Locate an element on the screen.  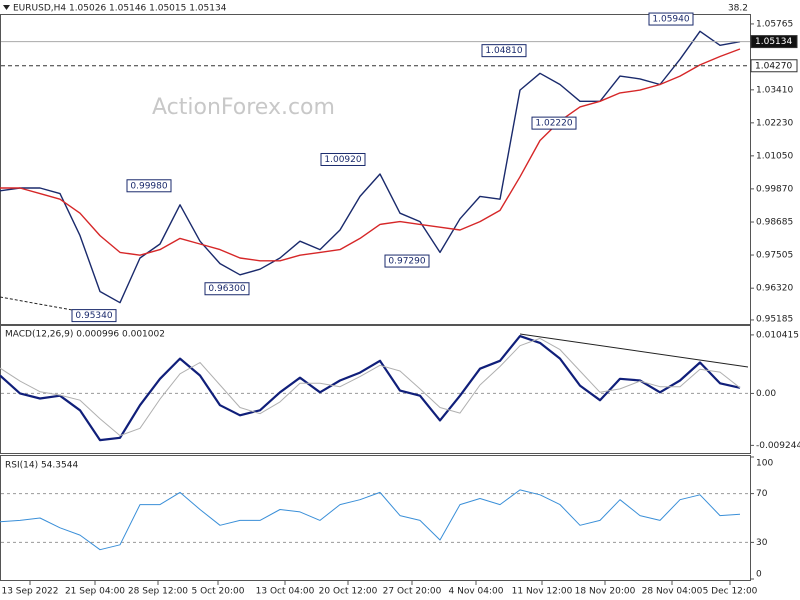
y-tick-label: 0.96320 is located at coordinates (774, 289).